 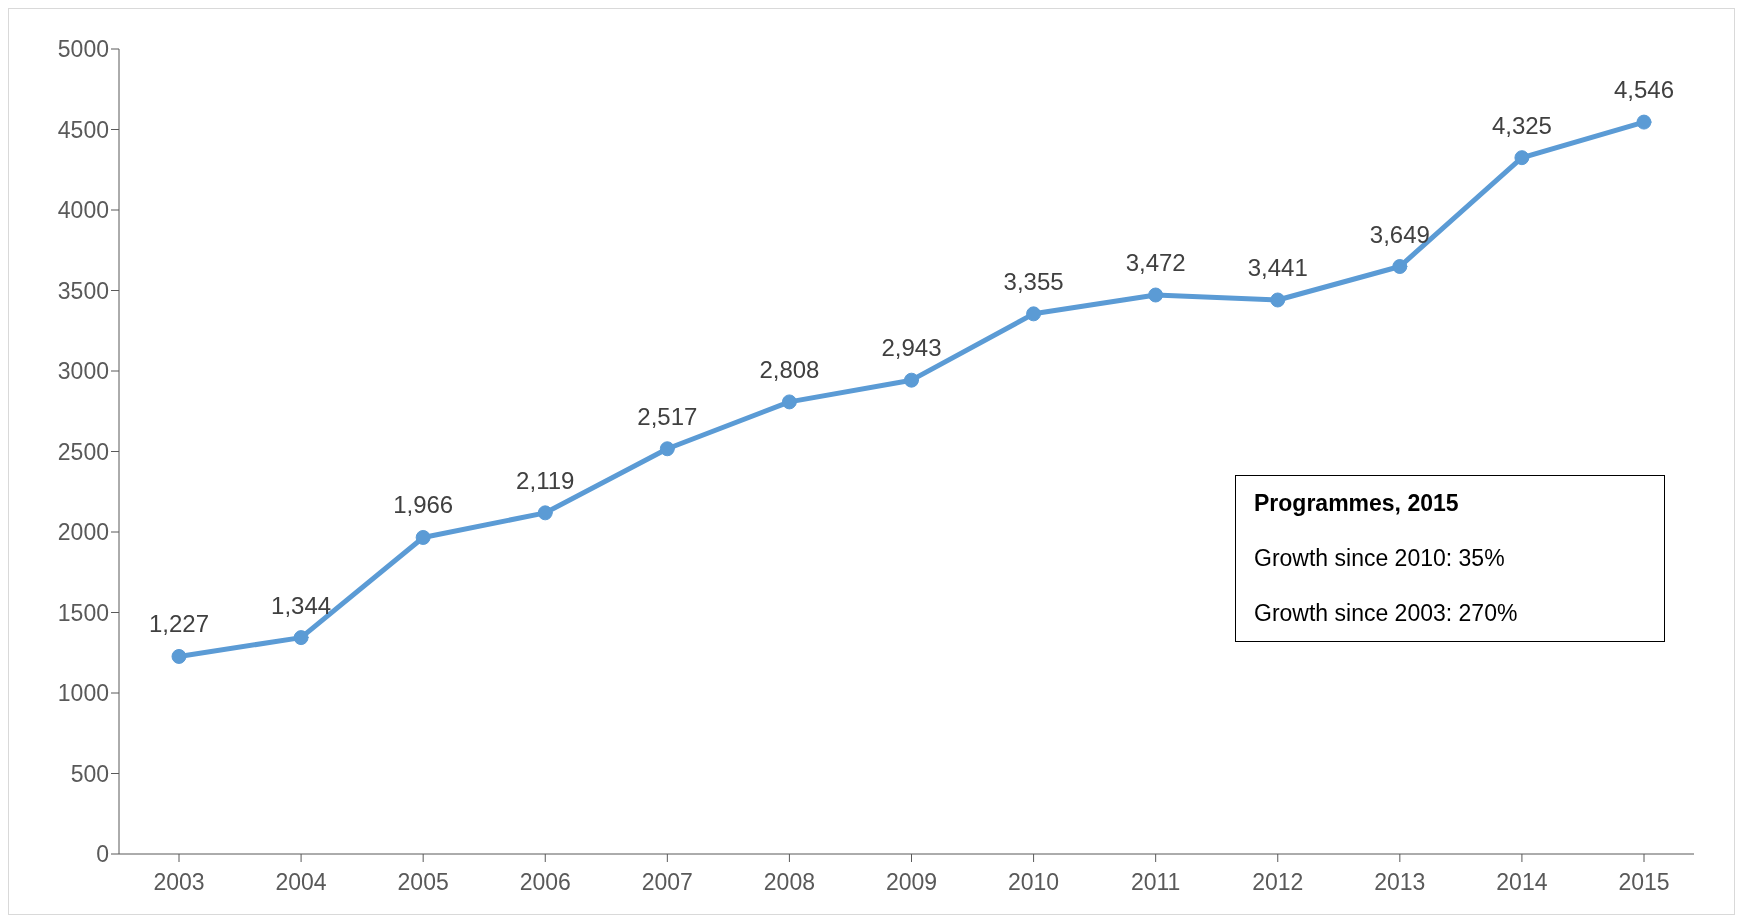 I want to click on annotation: Programmes, 2015, so click(x=1357, y=503).